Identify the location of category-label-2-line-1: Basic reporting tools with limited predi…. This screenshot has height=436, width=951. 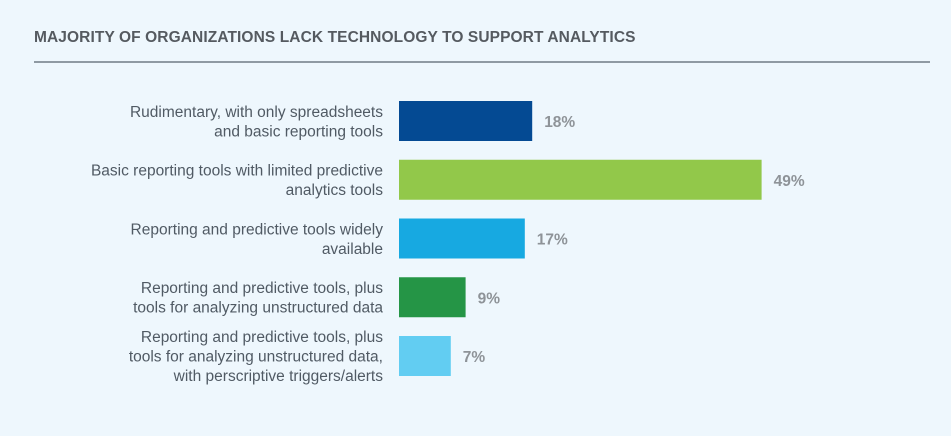
(237, 171).